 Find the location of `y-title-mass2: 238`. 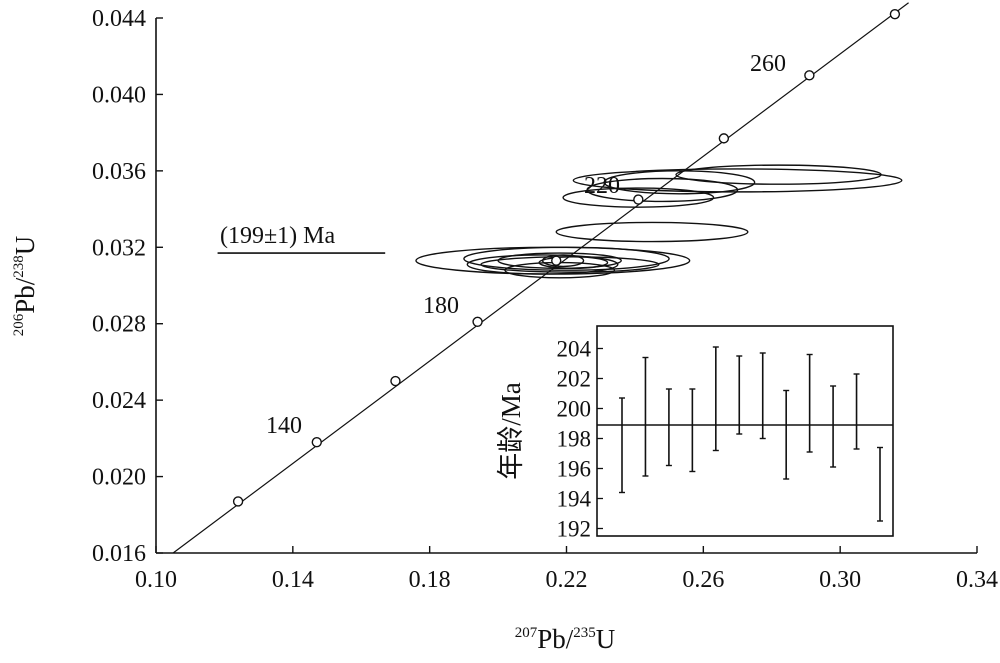

y-title-mass2: 238 is located at coordinates (19, 266).